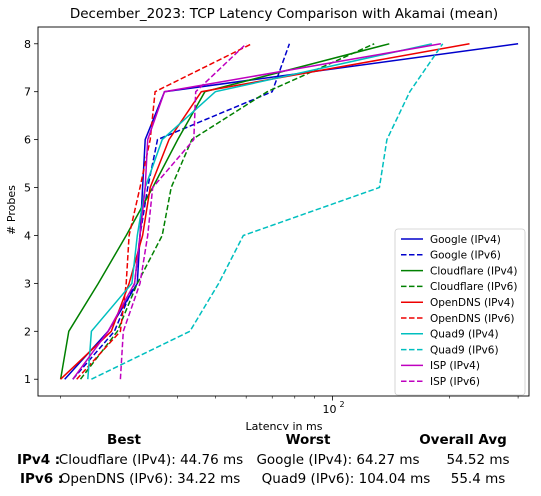  What do you see at coordinates (464, 350) in the screenshot?
I see `legend-label-7: Quad9 (IPv6)` at bounding box center [464, 350].